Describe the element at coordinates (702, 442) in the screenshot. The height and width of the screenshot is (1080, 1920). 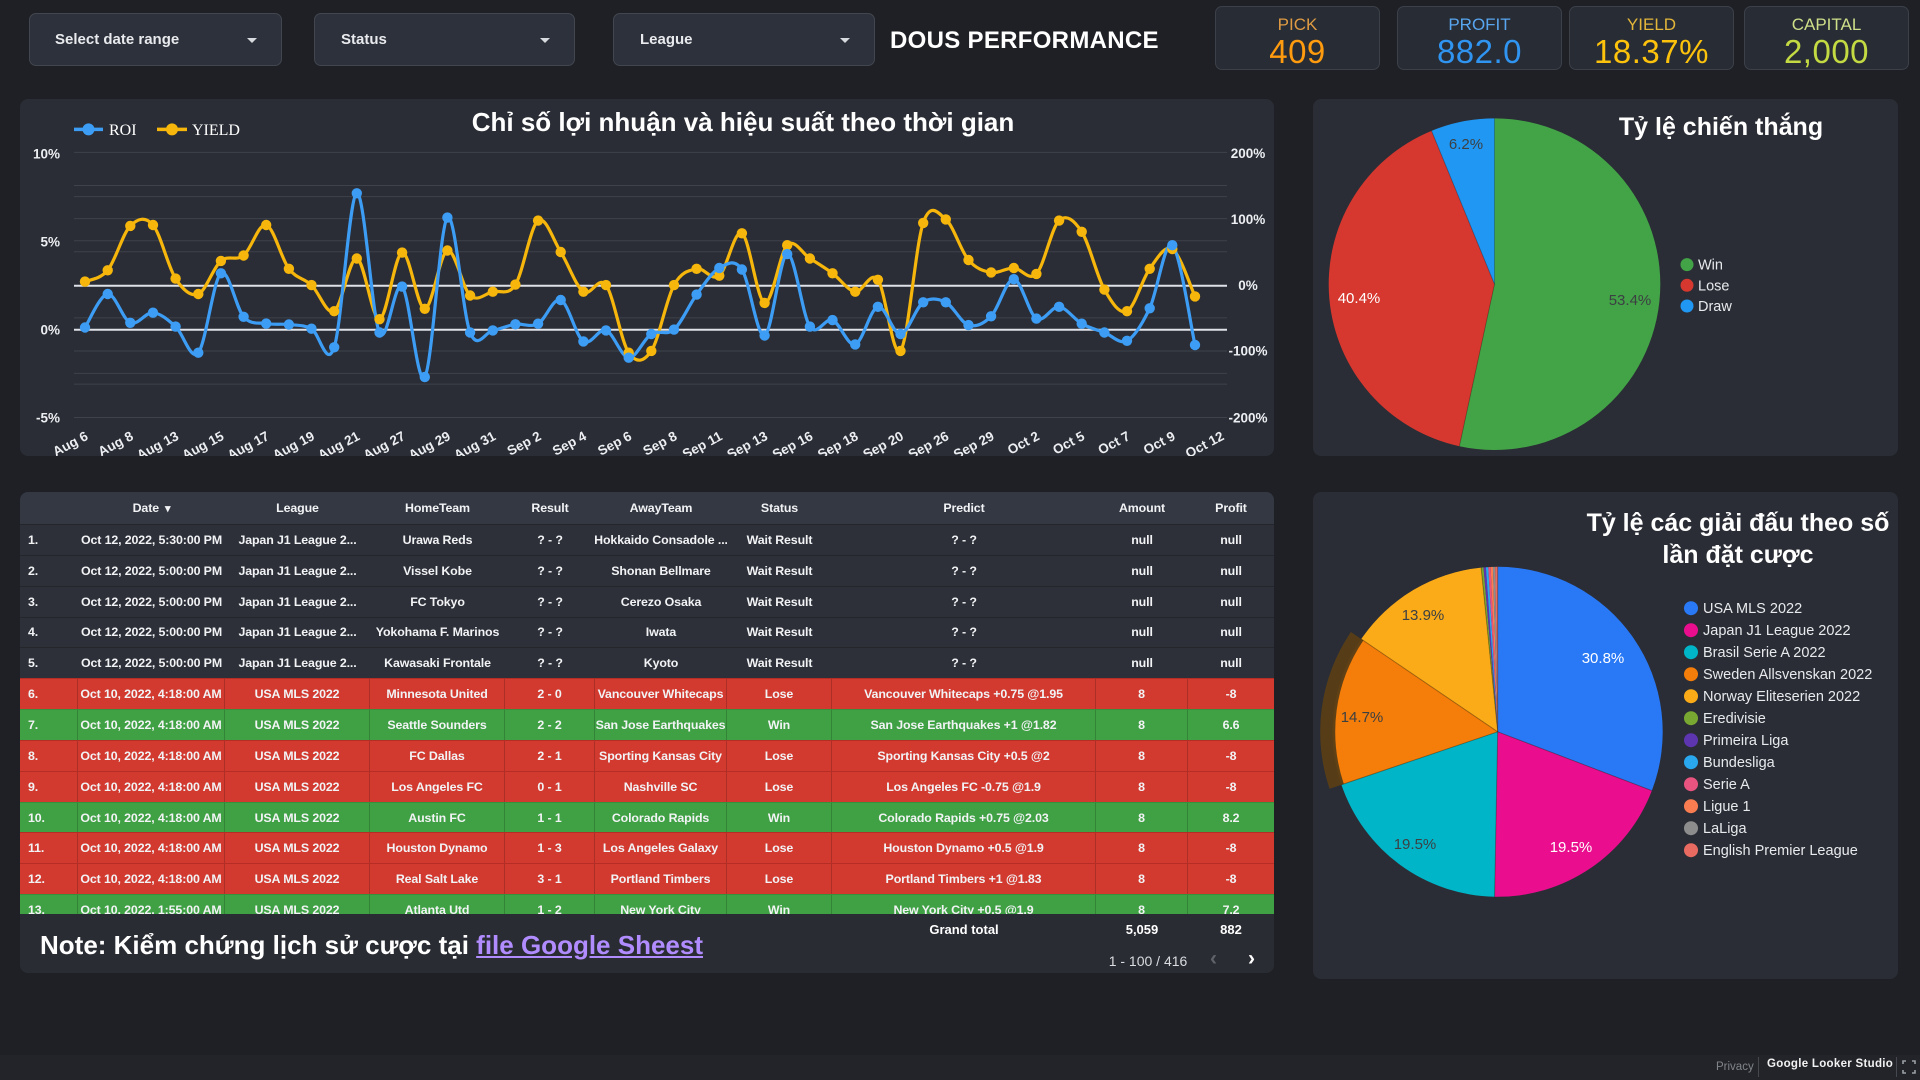
I see `svg-text: Sep 11` at that location.